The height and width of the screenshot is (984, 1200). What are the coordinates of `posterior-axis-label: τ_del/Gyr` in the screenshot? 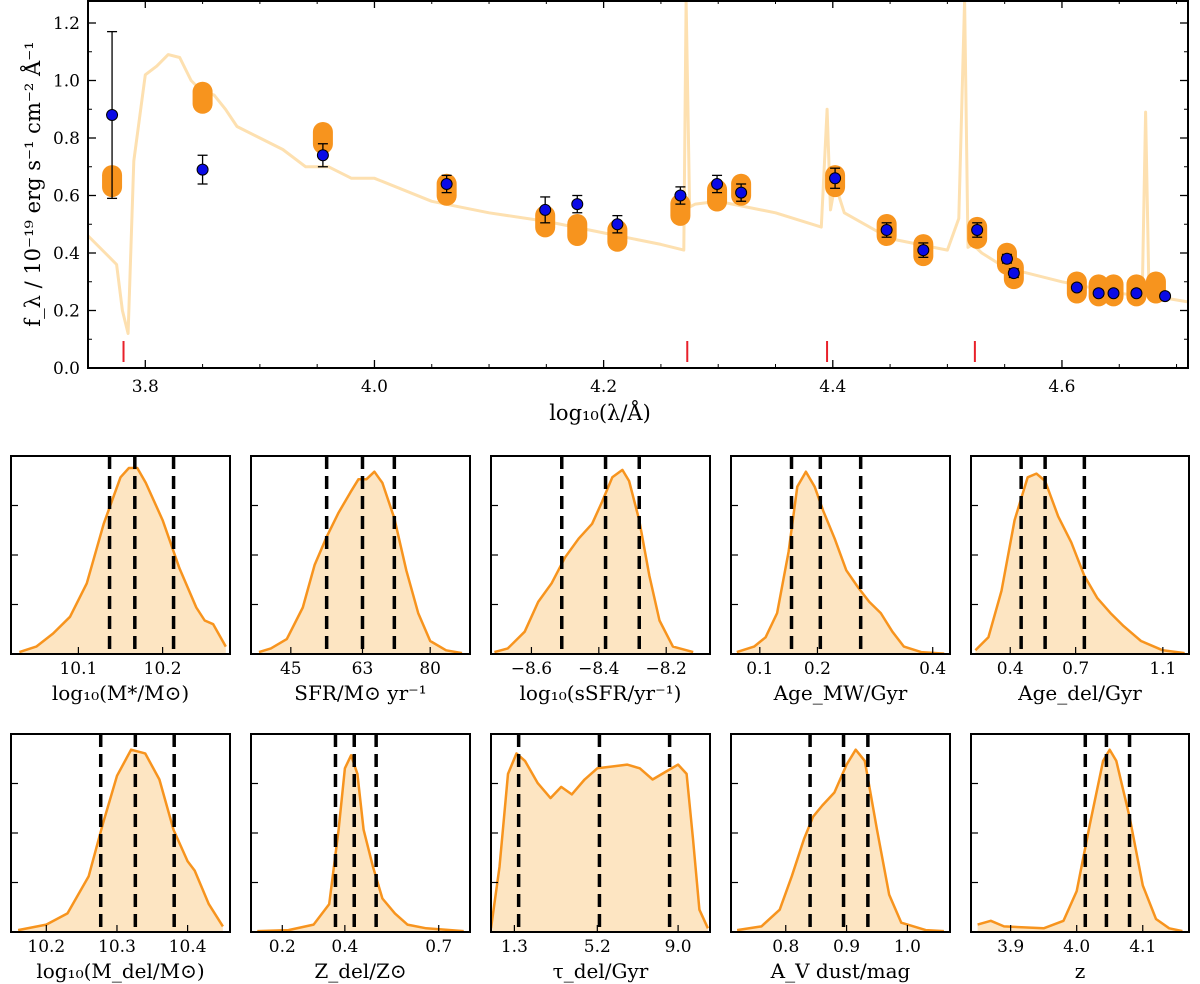 It's located at (601, 971).